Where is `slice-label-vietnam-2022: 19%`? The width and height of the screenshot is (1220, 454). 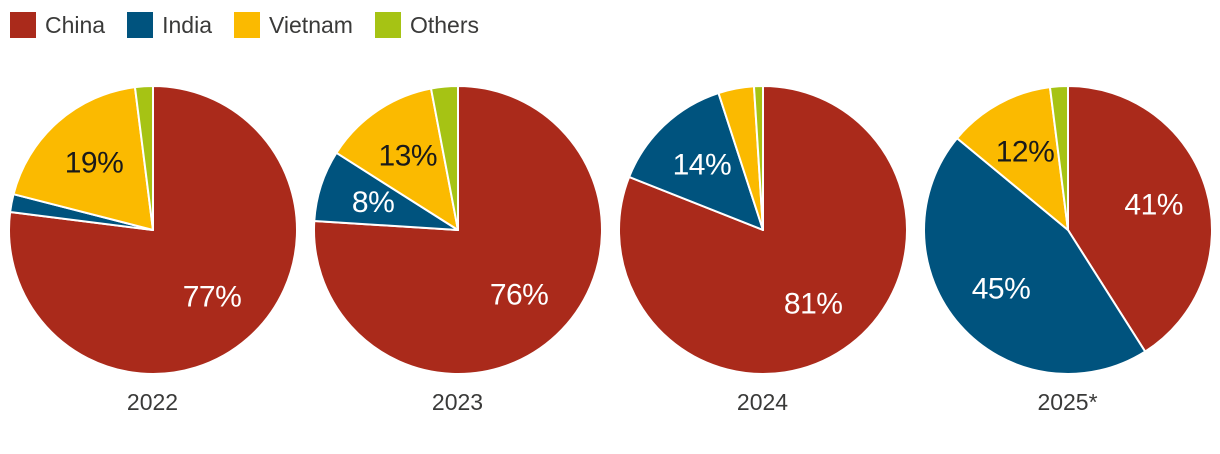
slice-label-vietnam-2022: 19% is located at coordinates (93, 163).